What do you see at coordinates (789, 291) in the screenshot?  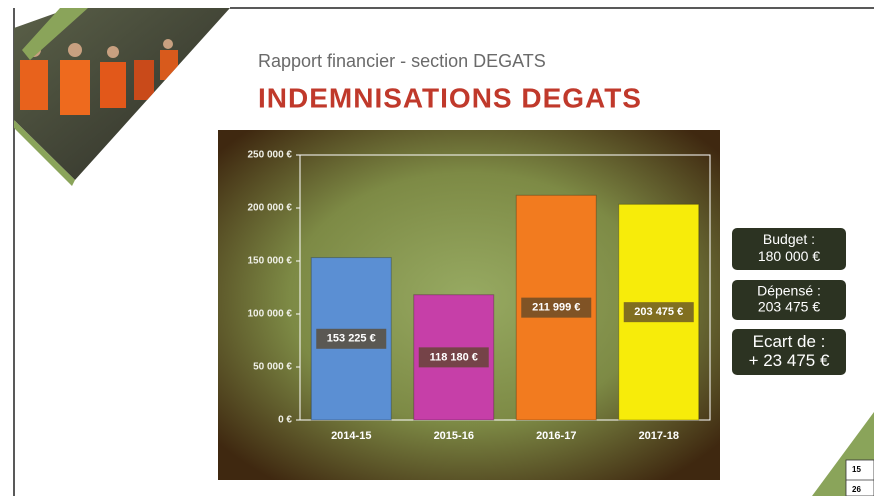 I see `annotation-text: Dépensé :` at bounding box center [789, 291].